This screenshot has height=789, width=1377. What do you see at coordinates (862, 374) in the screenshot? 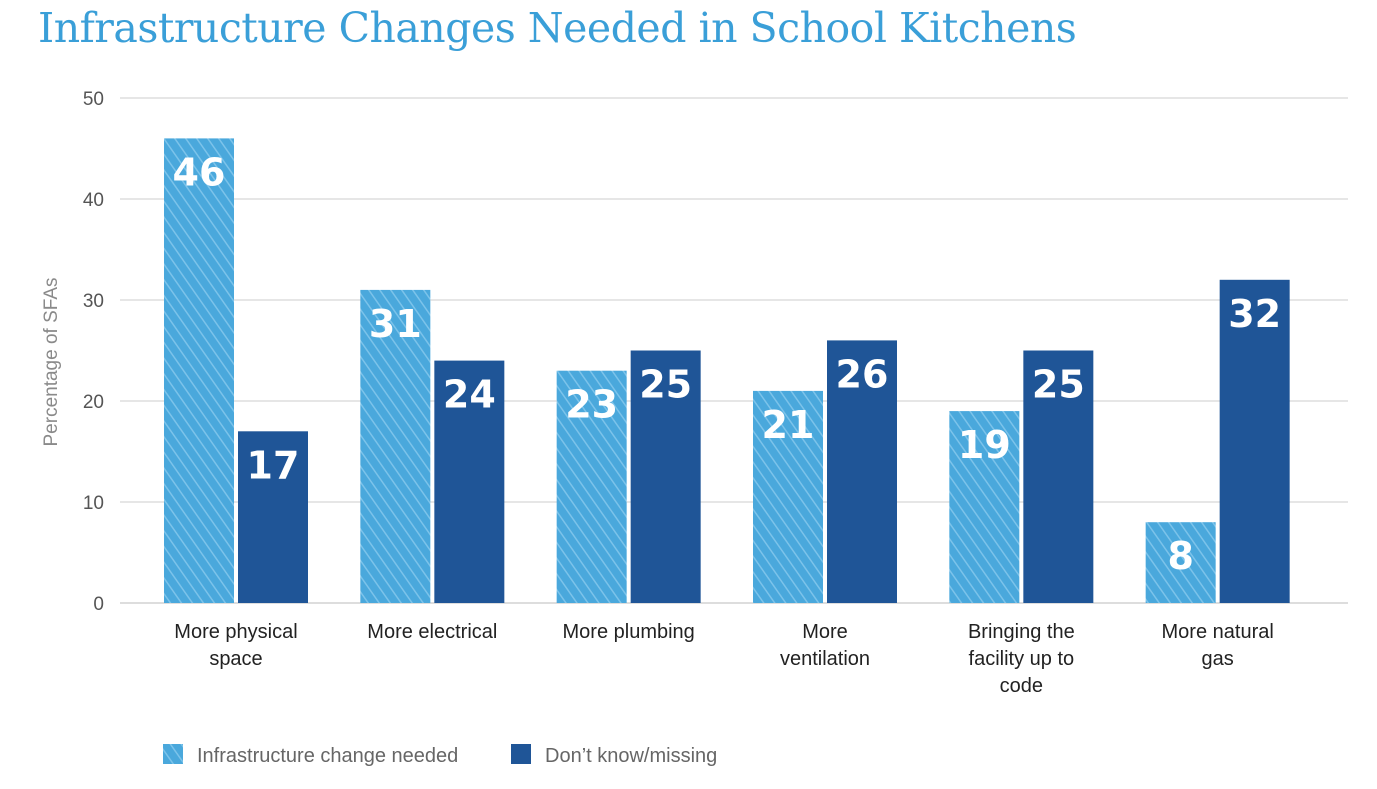
I see `data-label: 26` at bounding box center [862, 374].